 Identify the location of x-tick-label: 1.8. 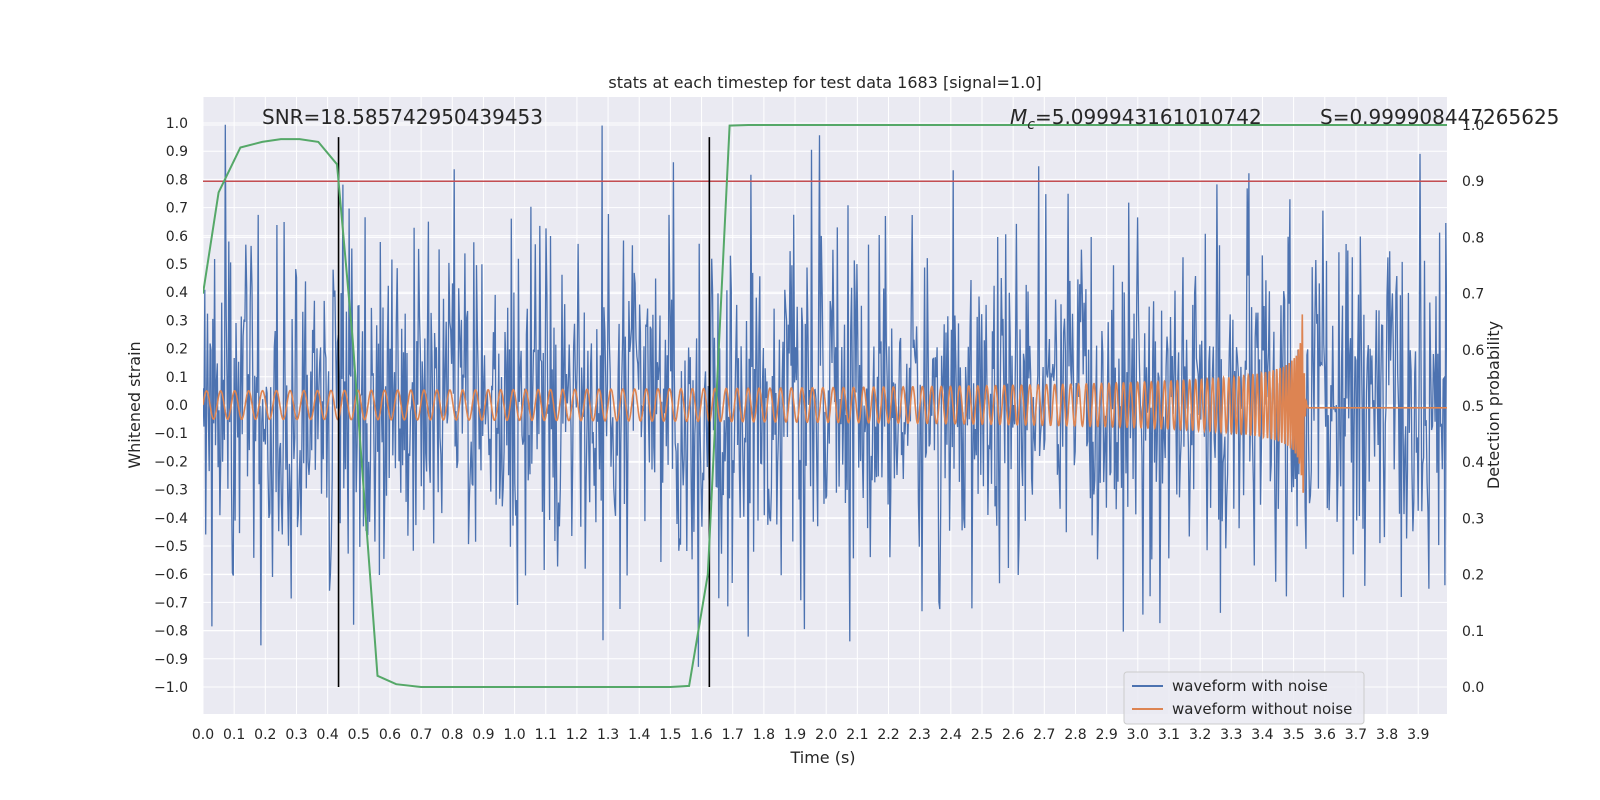
(764, 735).